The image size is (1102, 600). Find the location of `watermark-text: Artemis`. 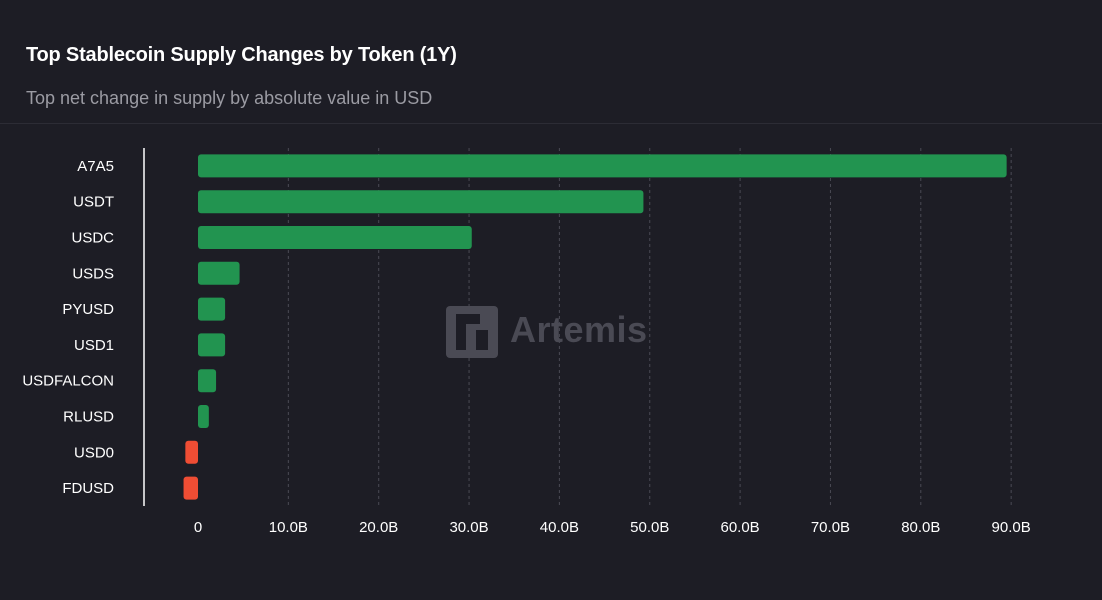

watermark-text: Artemis is located at coordinates (579, 329).